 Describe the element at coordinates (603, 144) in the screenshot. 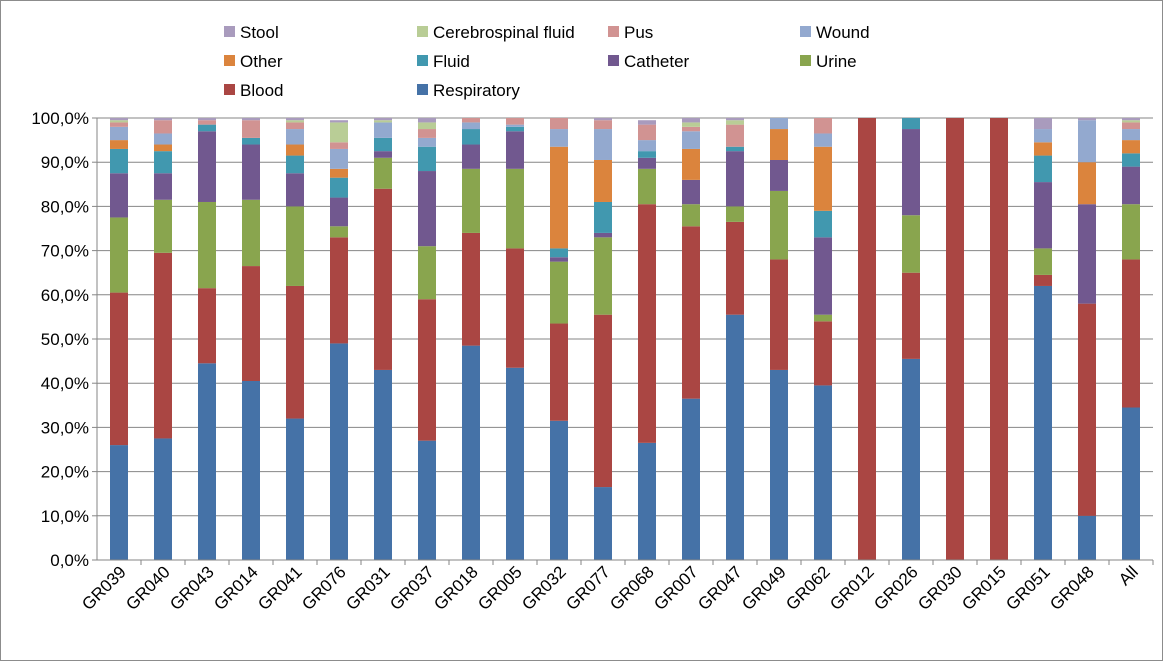

I see `bar-gr077-wound` at that location.